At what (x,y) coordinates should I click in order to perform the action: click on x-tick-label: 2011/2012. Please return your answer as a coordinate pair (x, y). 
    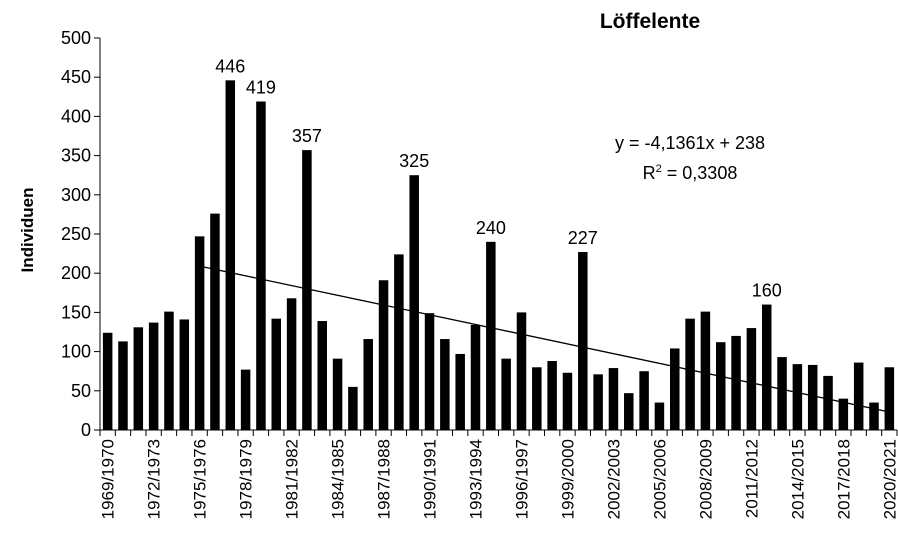
    Looking at the image, I should click on (751, 478).